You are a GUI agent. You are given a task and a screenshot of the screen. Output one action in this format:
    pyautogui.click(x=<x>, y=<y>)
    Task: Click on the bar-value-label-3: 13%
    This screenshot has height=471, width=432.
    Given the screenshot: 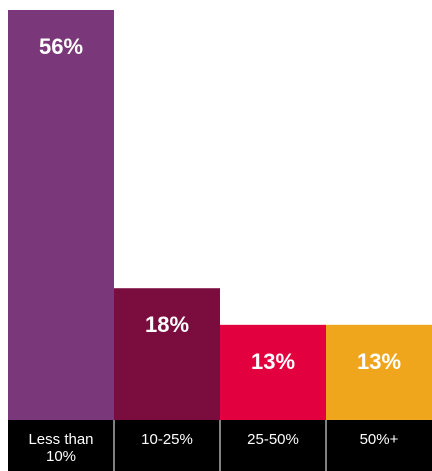 What is the action you would take?
    pyautogui.click(x=273, y=361)
    